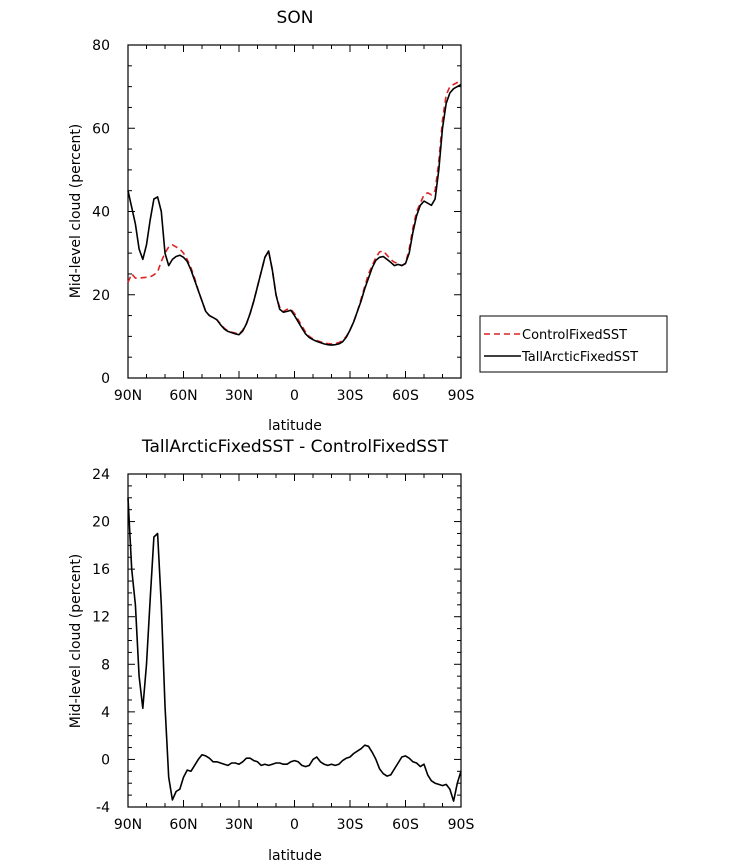 Image resolution: width=733 pixels, height=866 pixels. Describe the element at coordinates (295, 18) in the screenshot. I see `top-chart-title: SON` at that location.